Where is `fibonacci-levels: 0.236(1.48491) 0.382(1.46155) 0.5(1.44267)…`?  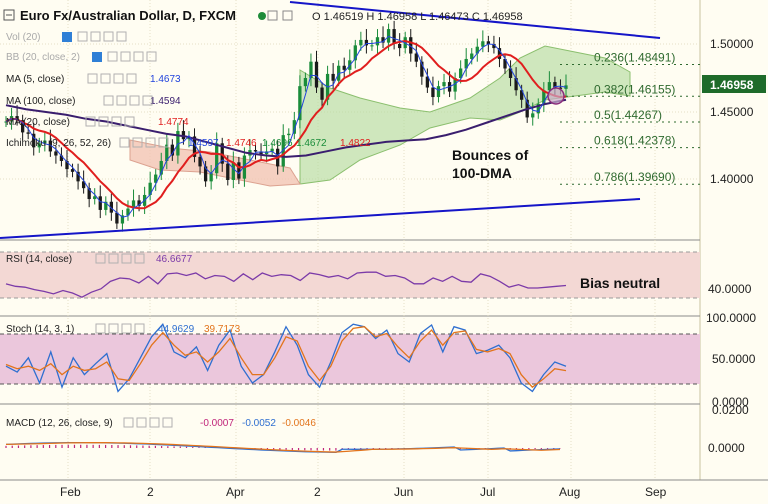 fibonacci-levels: 0.236(1.48491) 0.382(1.46155) 0.5(1.44267)… is located at coordinates (630, 118).